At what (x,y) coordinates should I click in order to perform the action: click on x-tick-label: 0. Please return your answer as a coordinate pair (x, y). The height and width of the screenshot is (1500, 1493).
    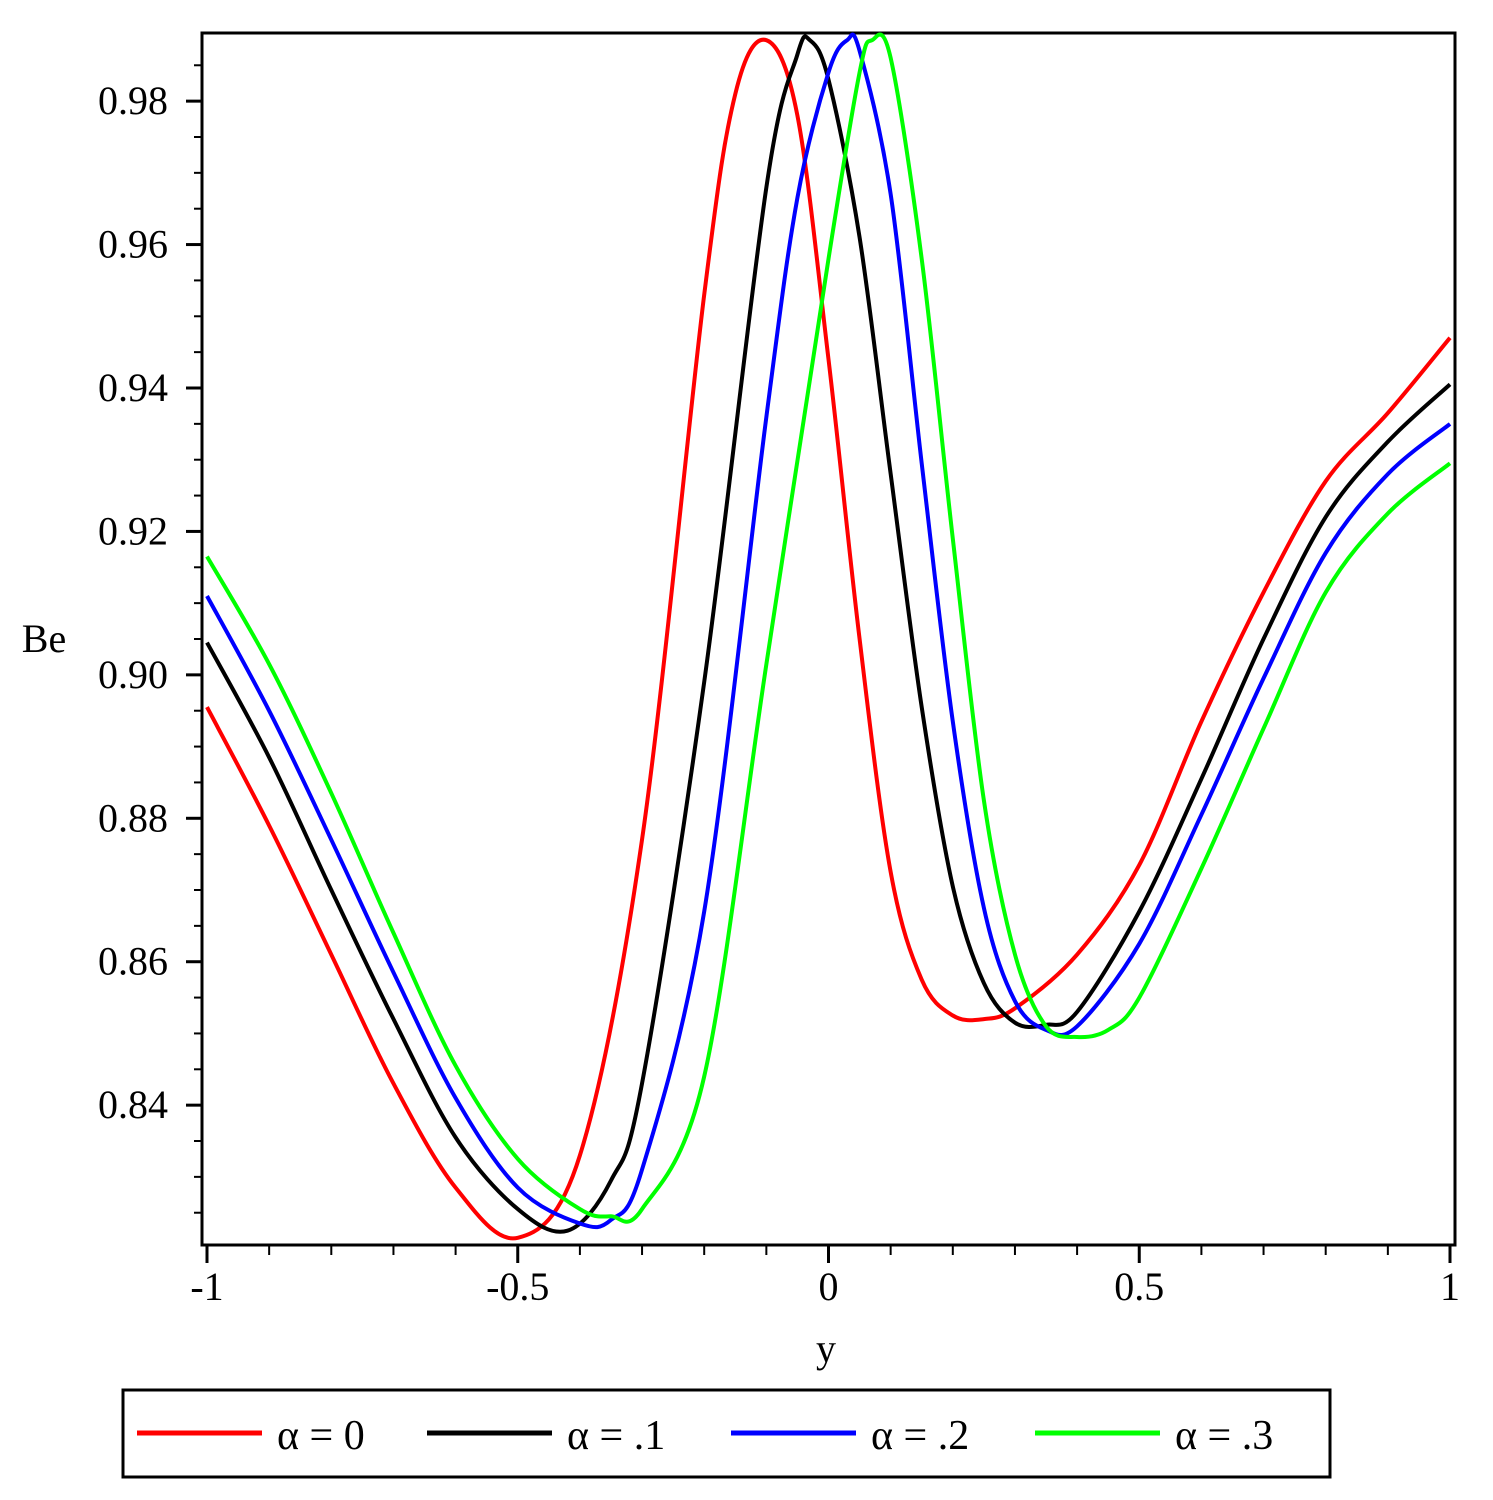
    Looking at the image, I should click on (829, 1286).